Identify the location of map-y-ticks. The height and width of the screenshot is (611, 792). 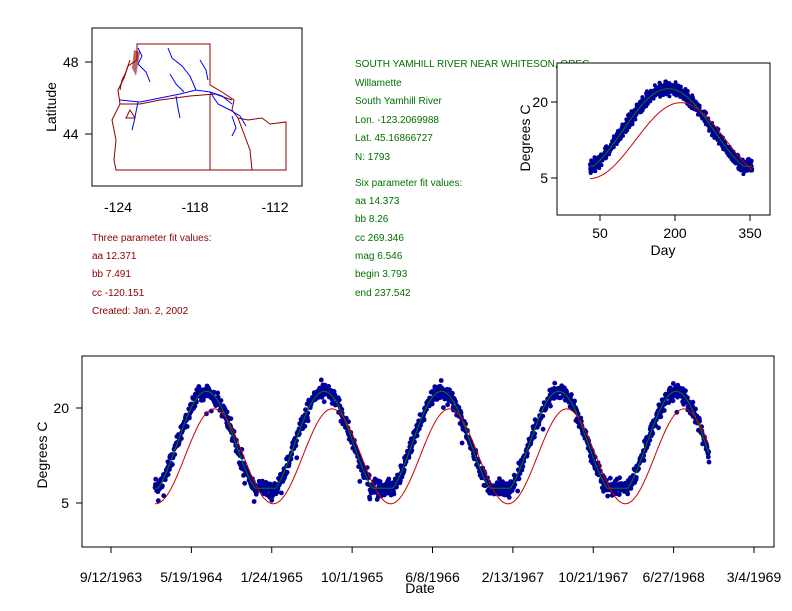
(88, 98).